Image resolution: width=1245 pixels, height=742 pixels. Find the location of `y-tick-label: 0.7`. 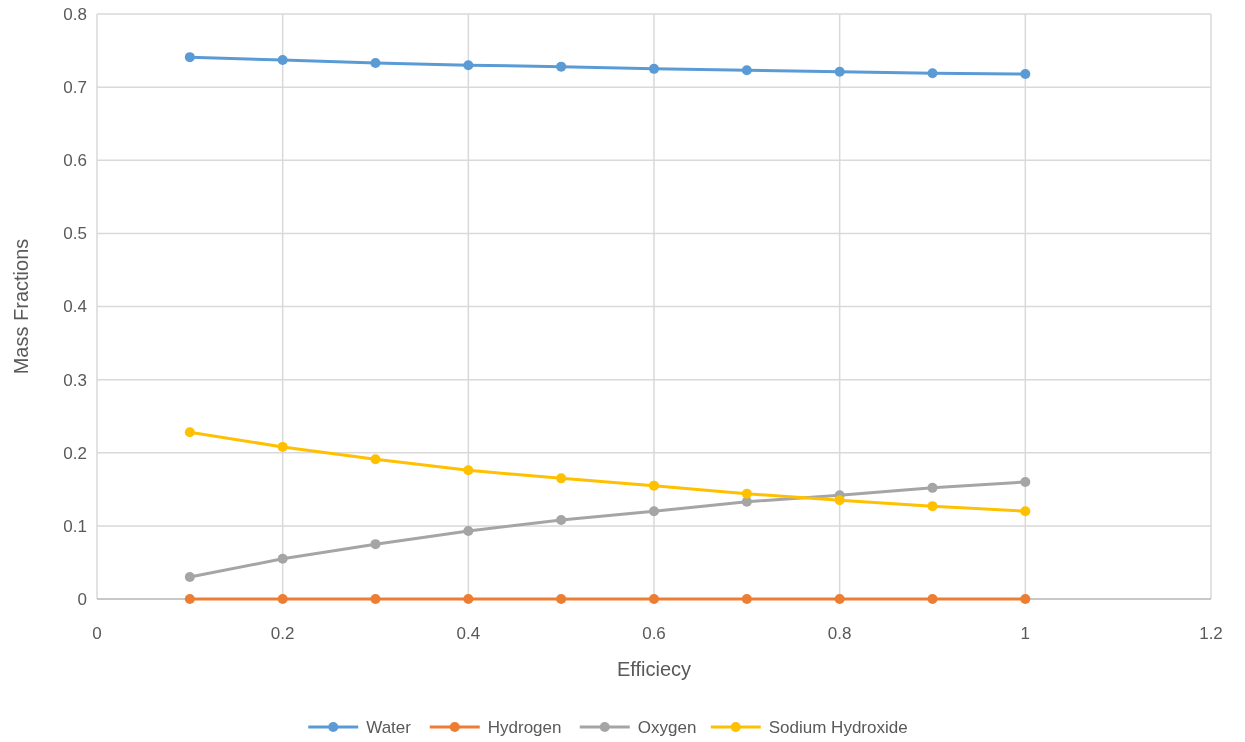

y-tick-label: 0.7 is located at coordinates (75, 88).